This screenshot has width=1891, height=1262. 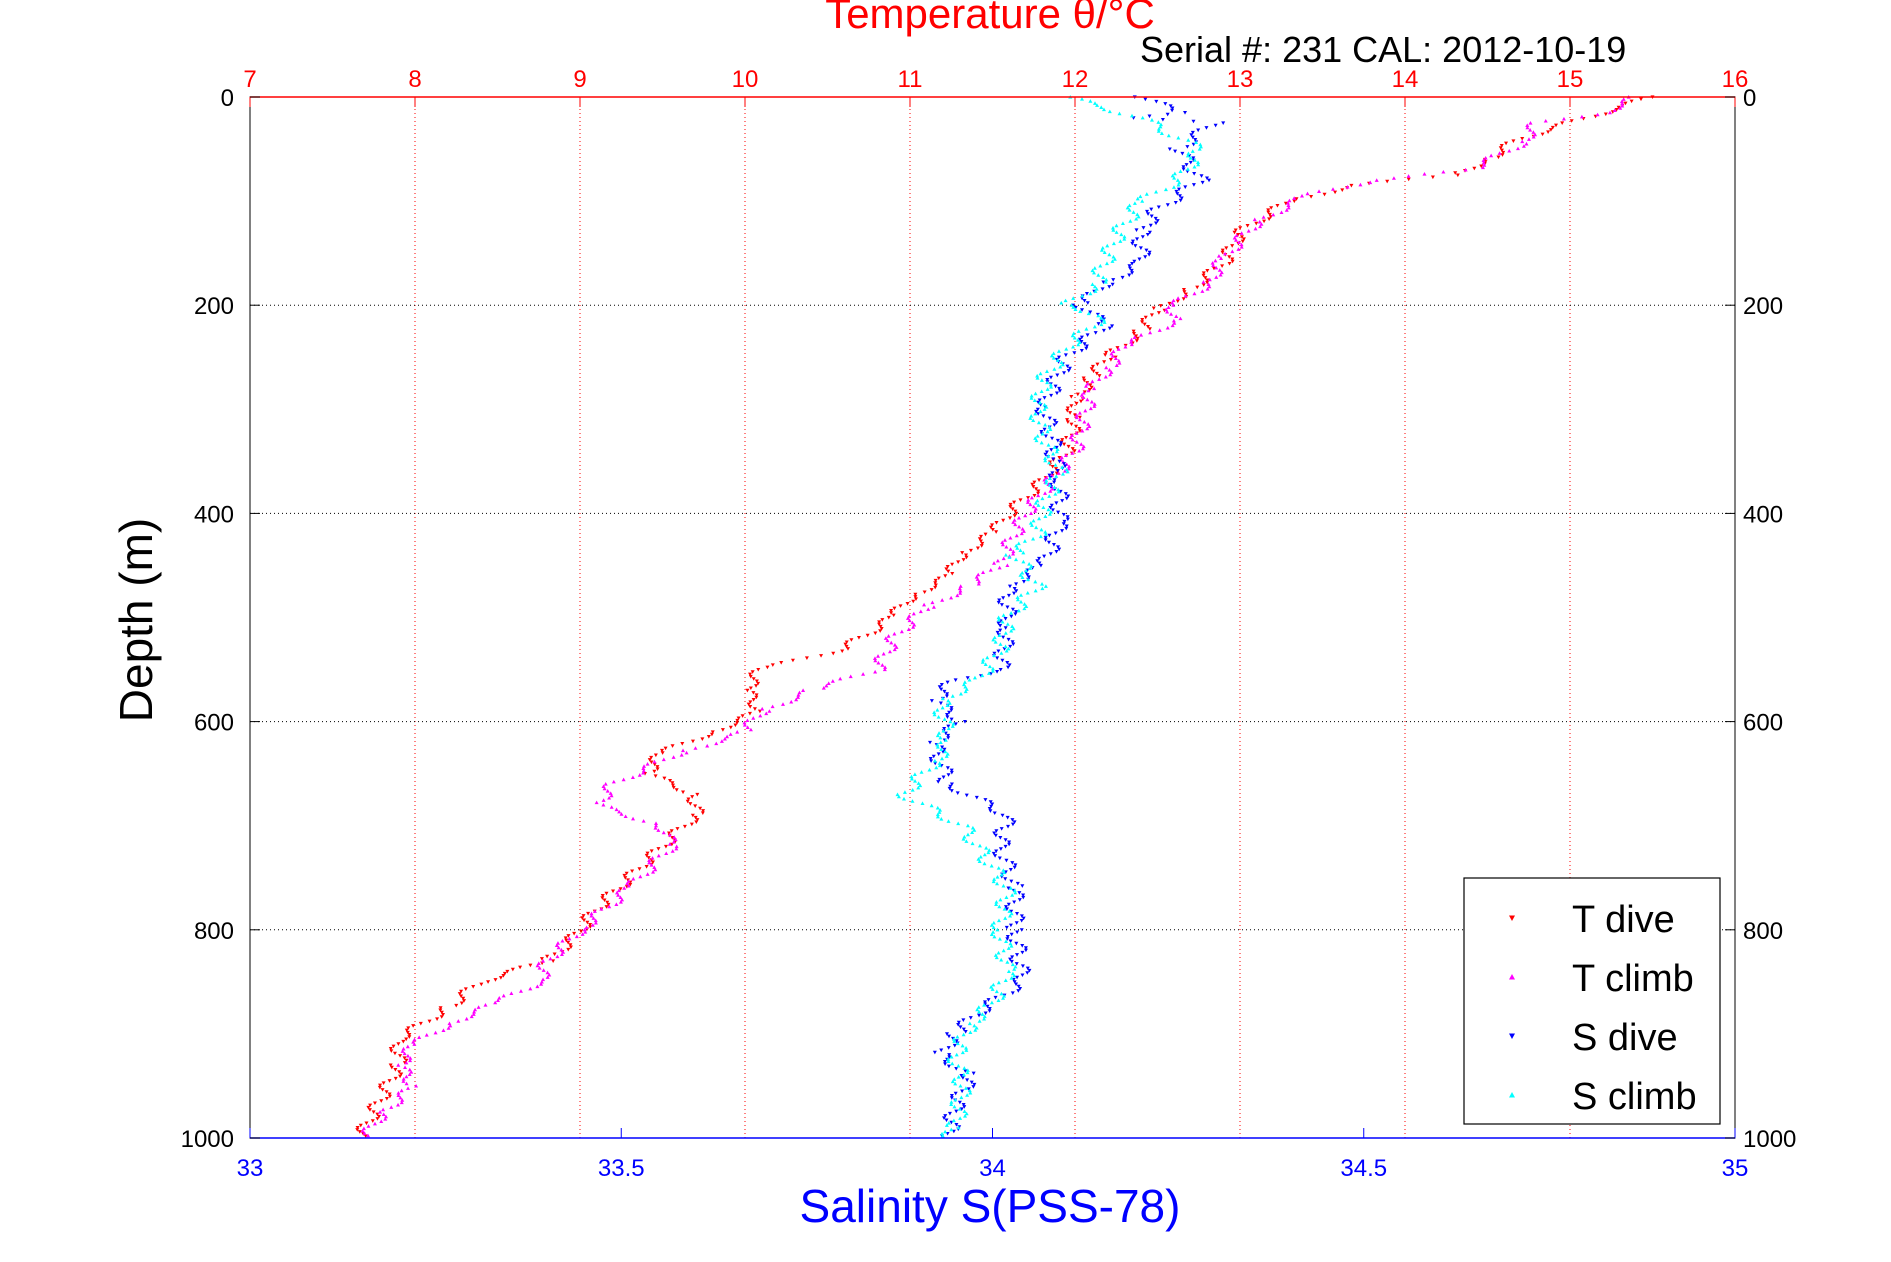 I want to click on legend-label: S climb, so click(x=1634, y=1097).